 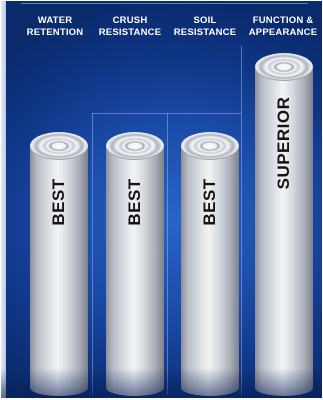 I want to click on header-water-retention: WATER RETENTION, so click(x=55, y=27).